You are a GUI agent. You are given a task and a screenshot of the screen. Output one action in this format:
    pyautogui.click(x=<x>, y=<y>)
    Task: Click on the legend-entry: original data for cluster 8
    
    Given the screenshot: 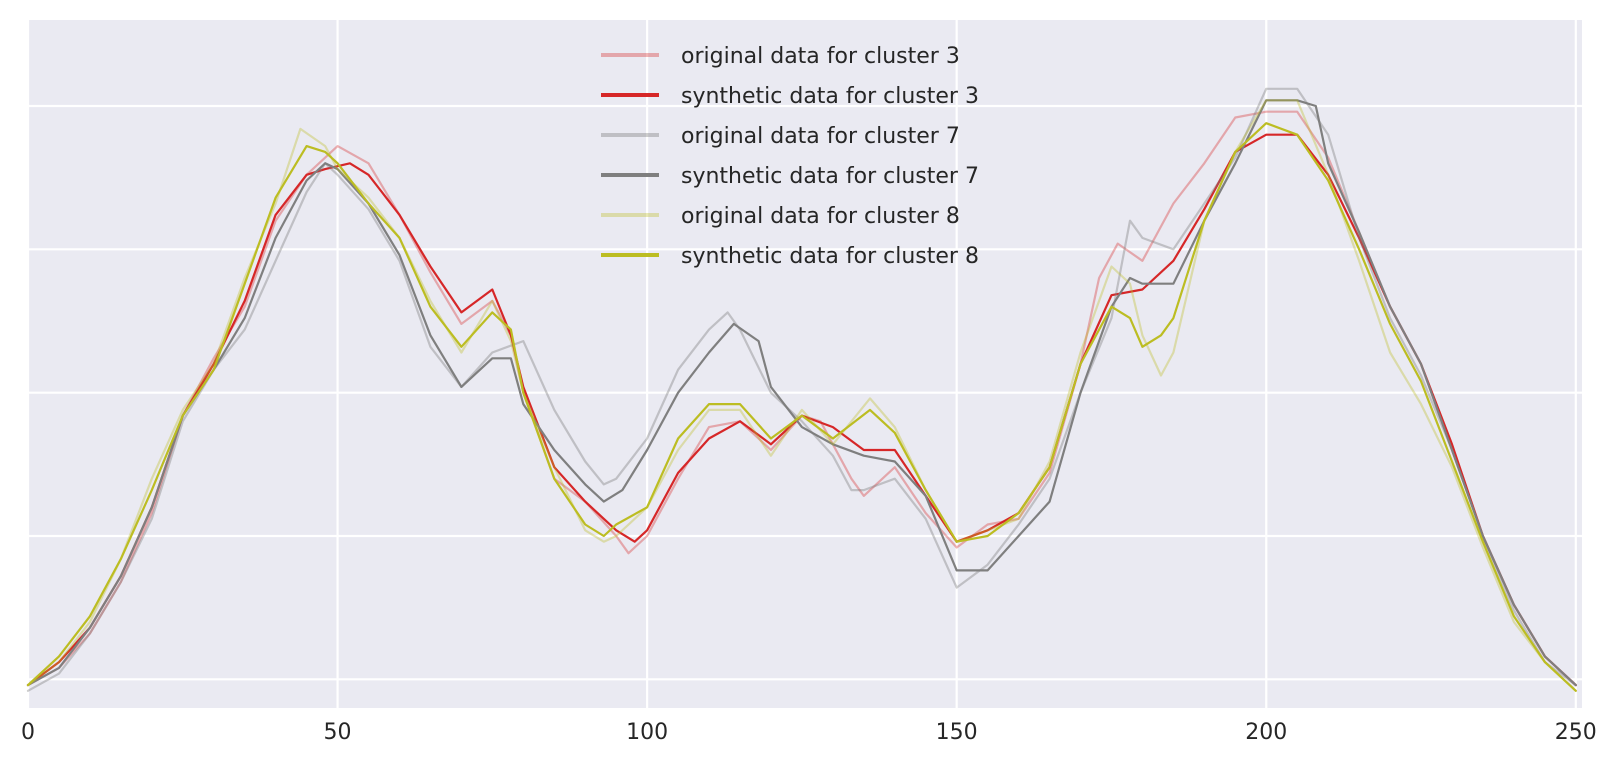 What is the action you would take?
    pyautogui.click(x=780, y=216)
    